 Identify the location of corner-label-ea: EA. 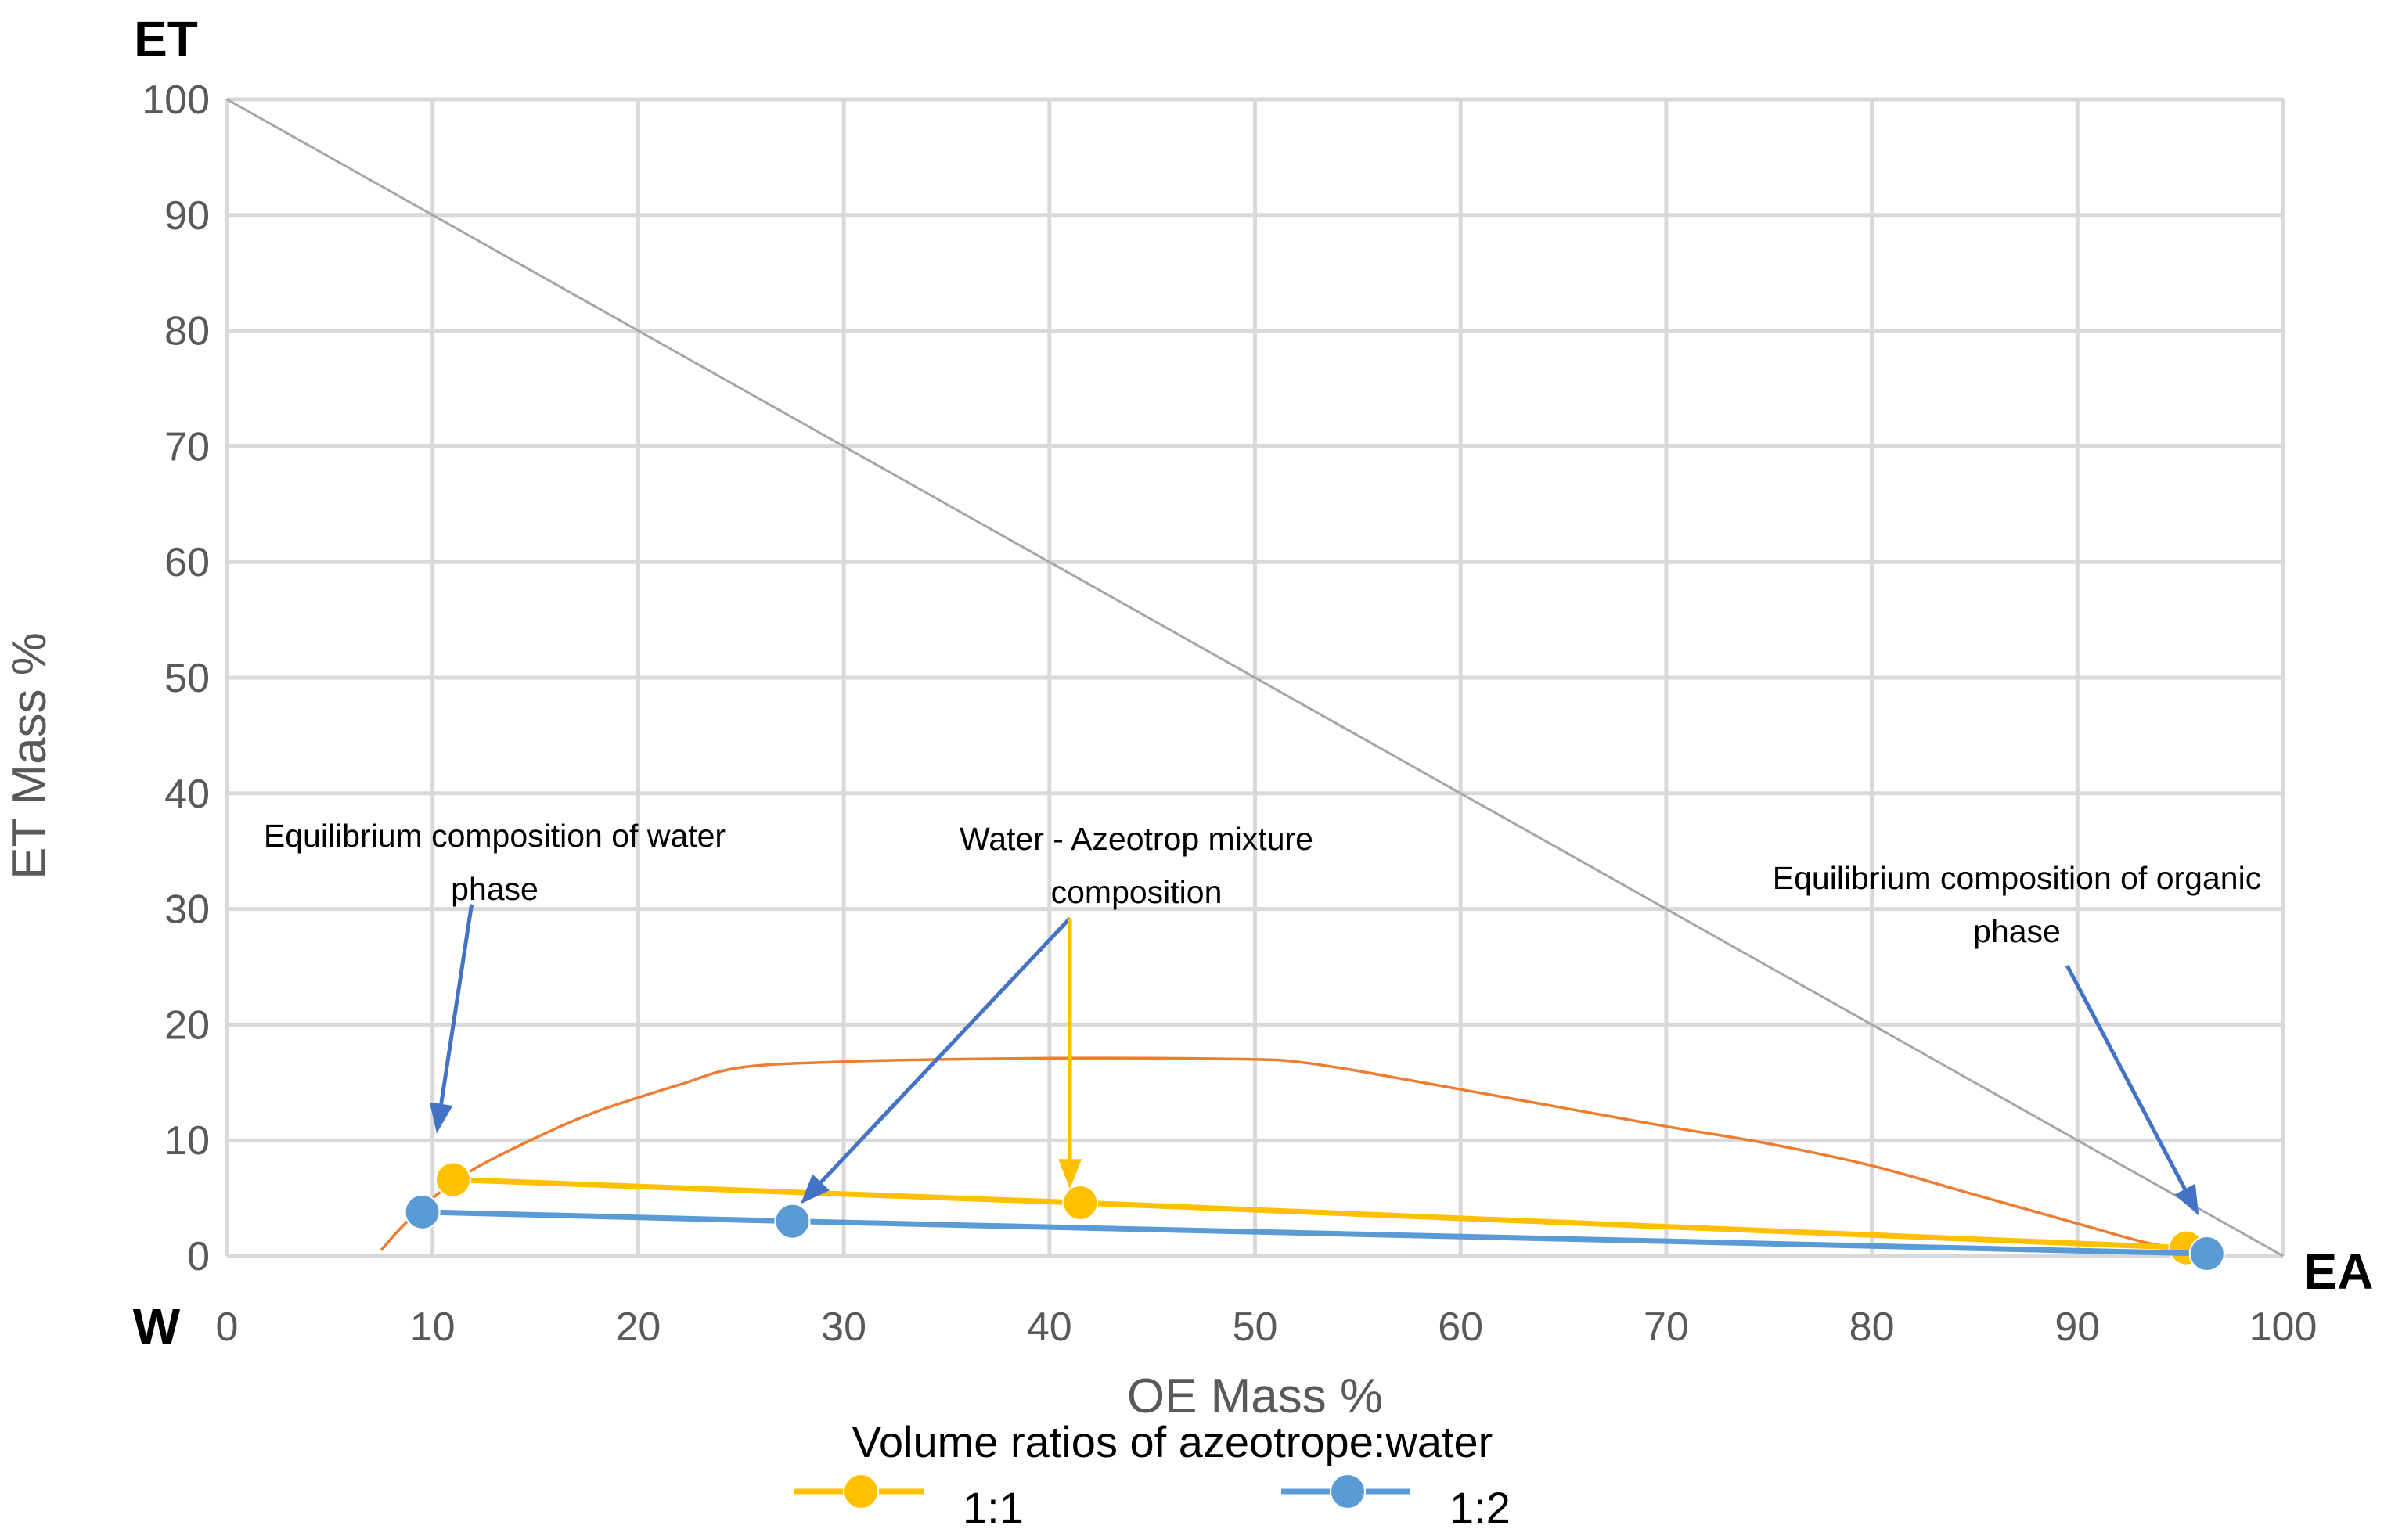
(2339, 1271).